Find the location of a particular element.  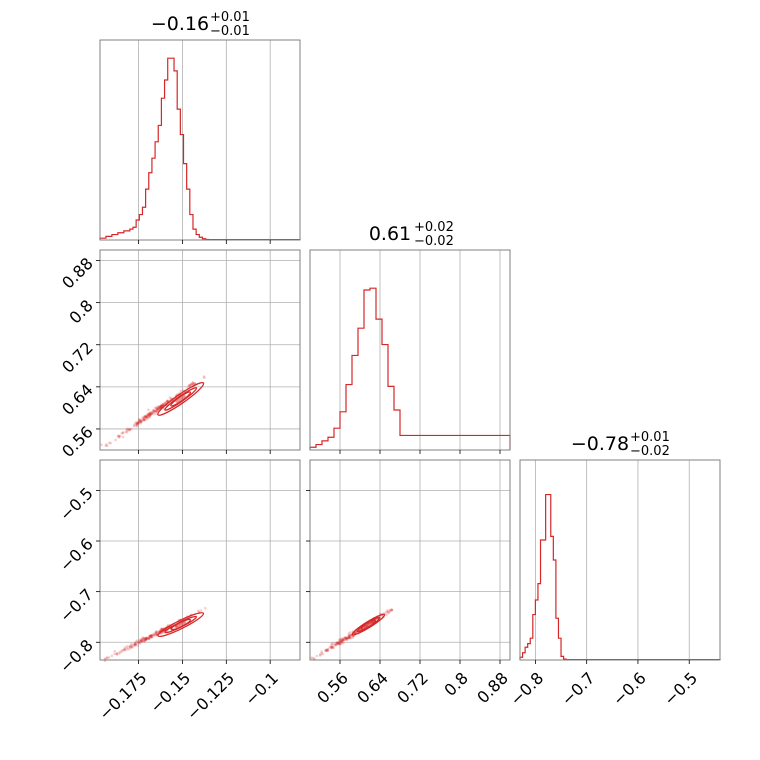

x-tick-label: −0.6 is located at coordinates (629, 688).